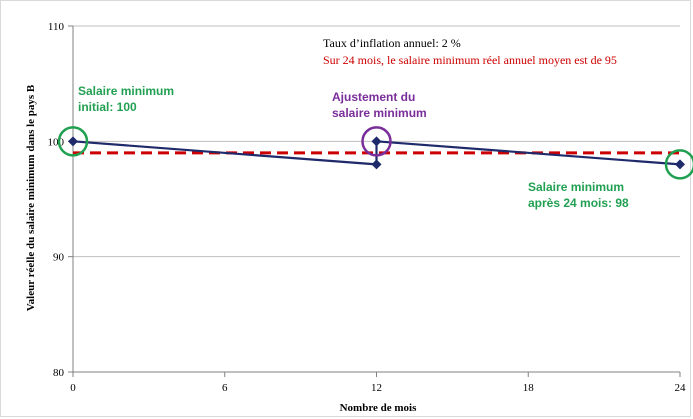  Describe the element at coordinates (56, 142) in the screenshot. I see `y-tick-label-100: 100` at that location.